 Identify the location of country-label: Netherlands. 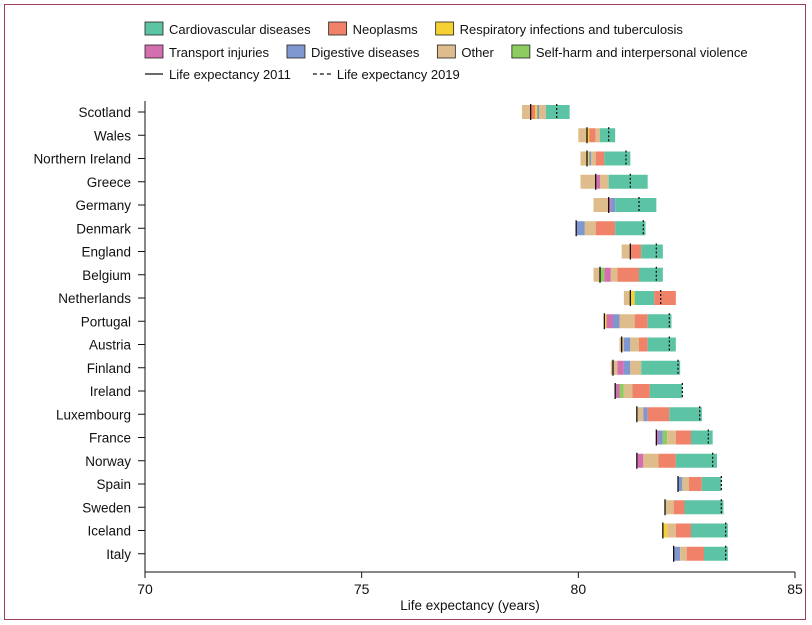
(94, 298).